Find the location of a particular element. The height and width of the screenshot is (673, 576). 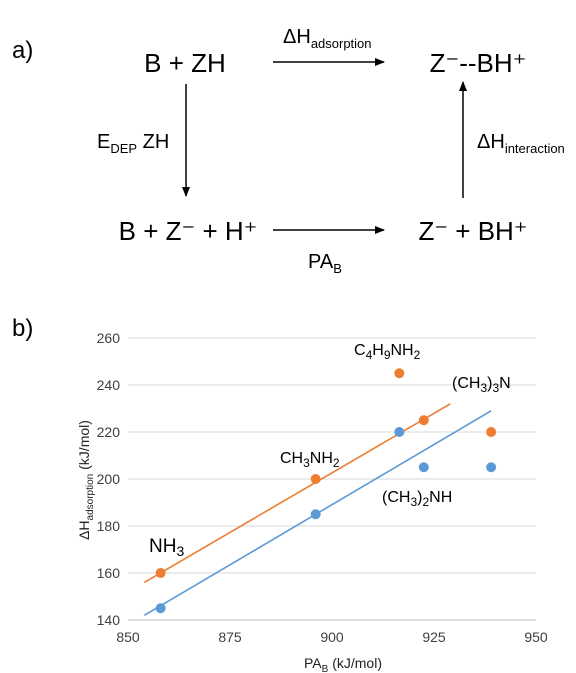

annotation-c4h9nh2: C4H9NH2 is located at coordinates (387, 352).